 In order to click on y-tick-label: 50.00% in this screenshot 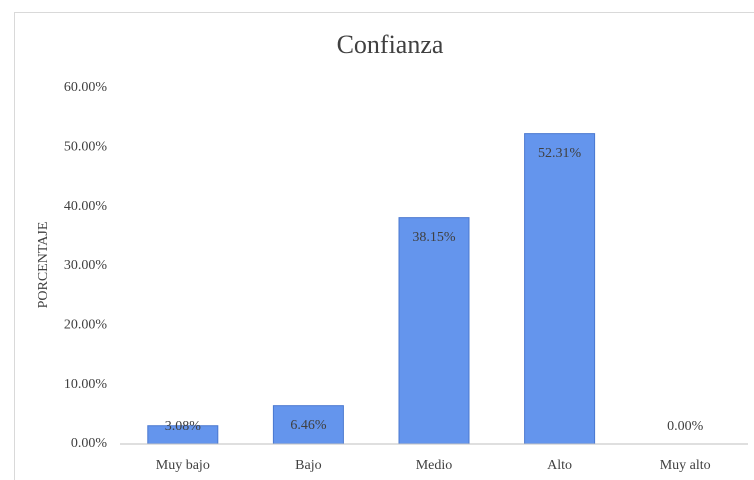, I will do `click(86, 147)`.